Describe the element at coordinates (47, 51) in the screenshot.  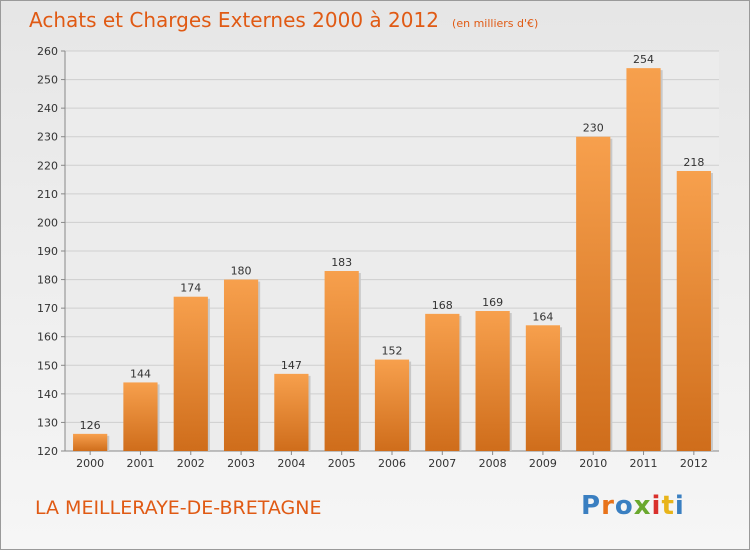
I see `y-tick-label: 260` at that location.